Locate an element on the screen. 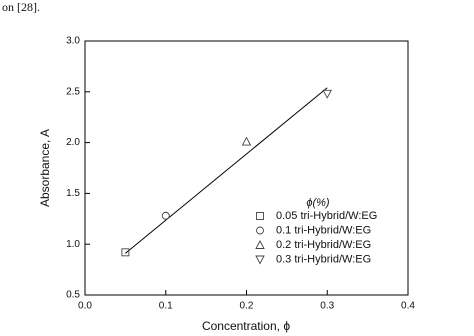 This screenshot has height=336, width=474. y-axis-label: Absorbance, A is located at coordinates (45, 168).